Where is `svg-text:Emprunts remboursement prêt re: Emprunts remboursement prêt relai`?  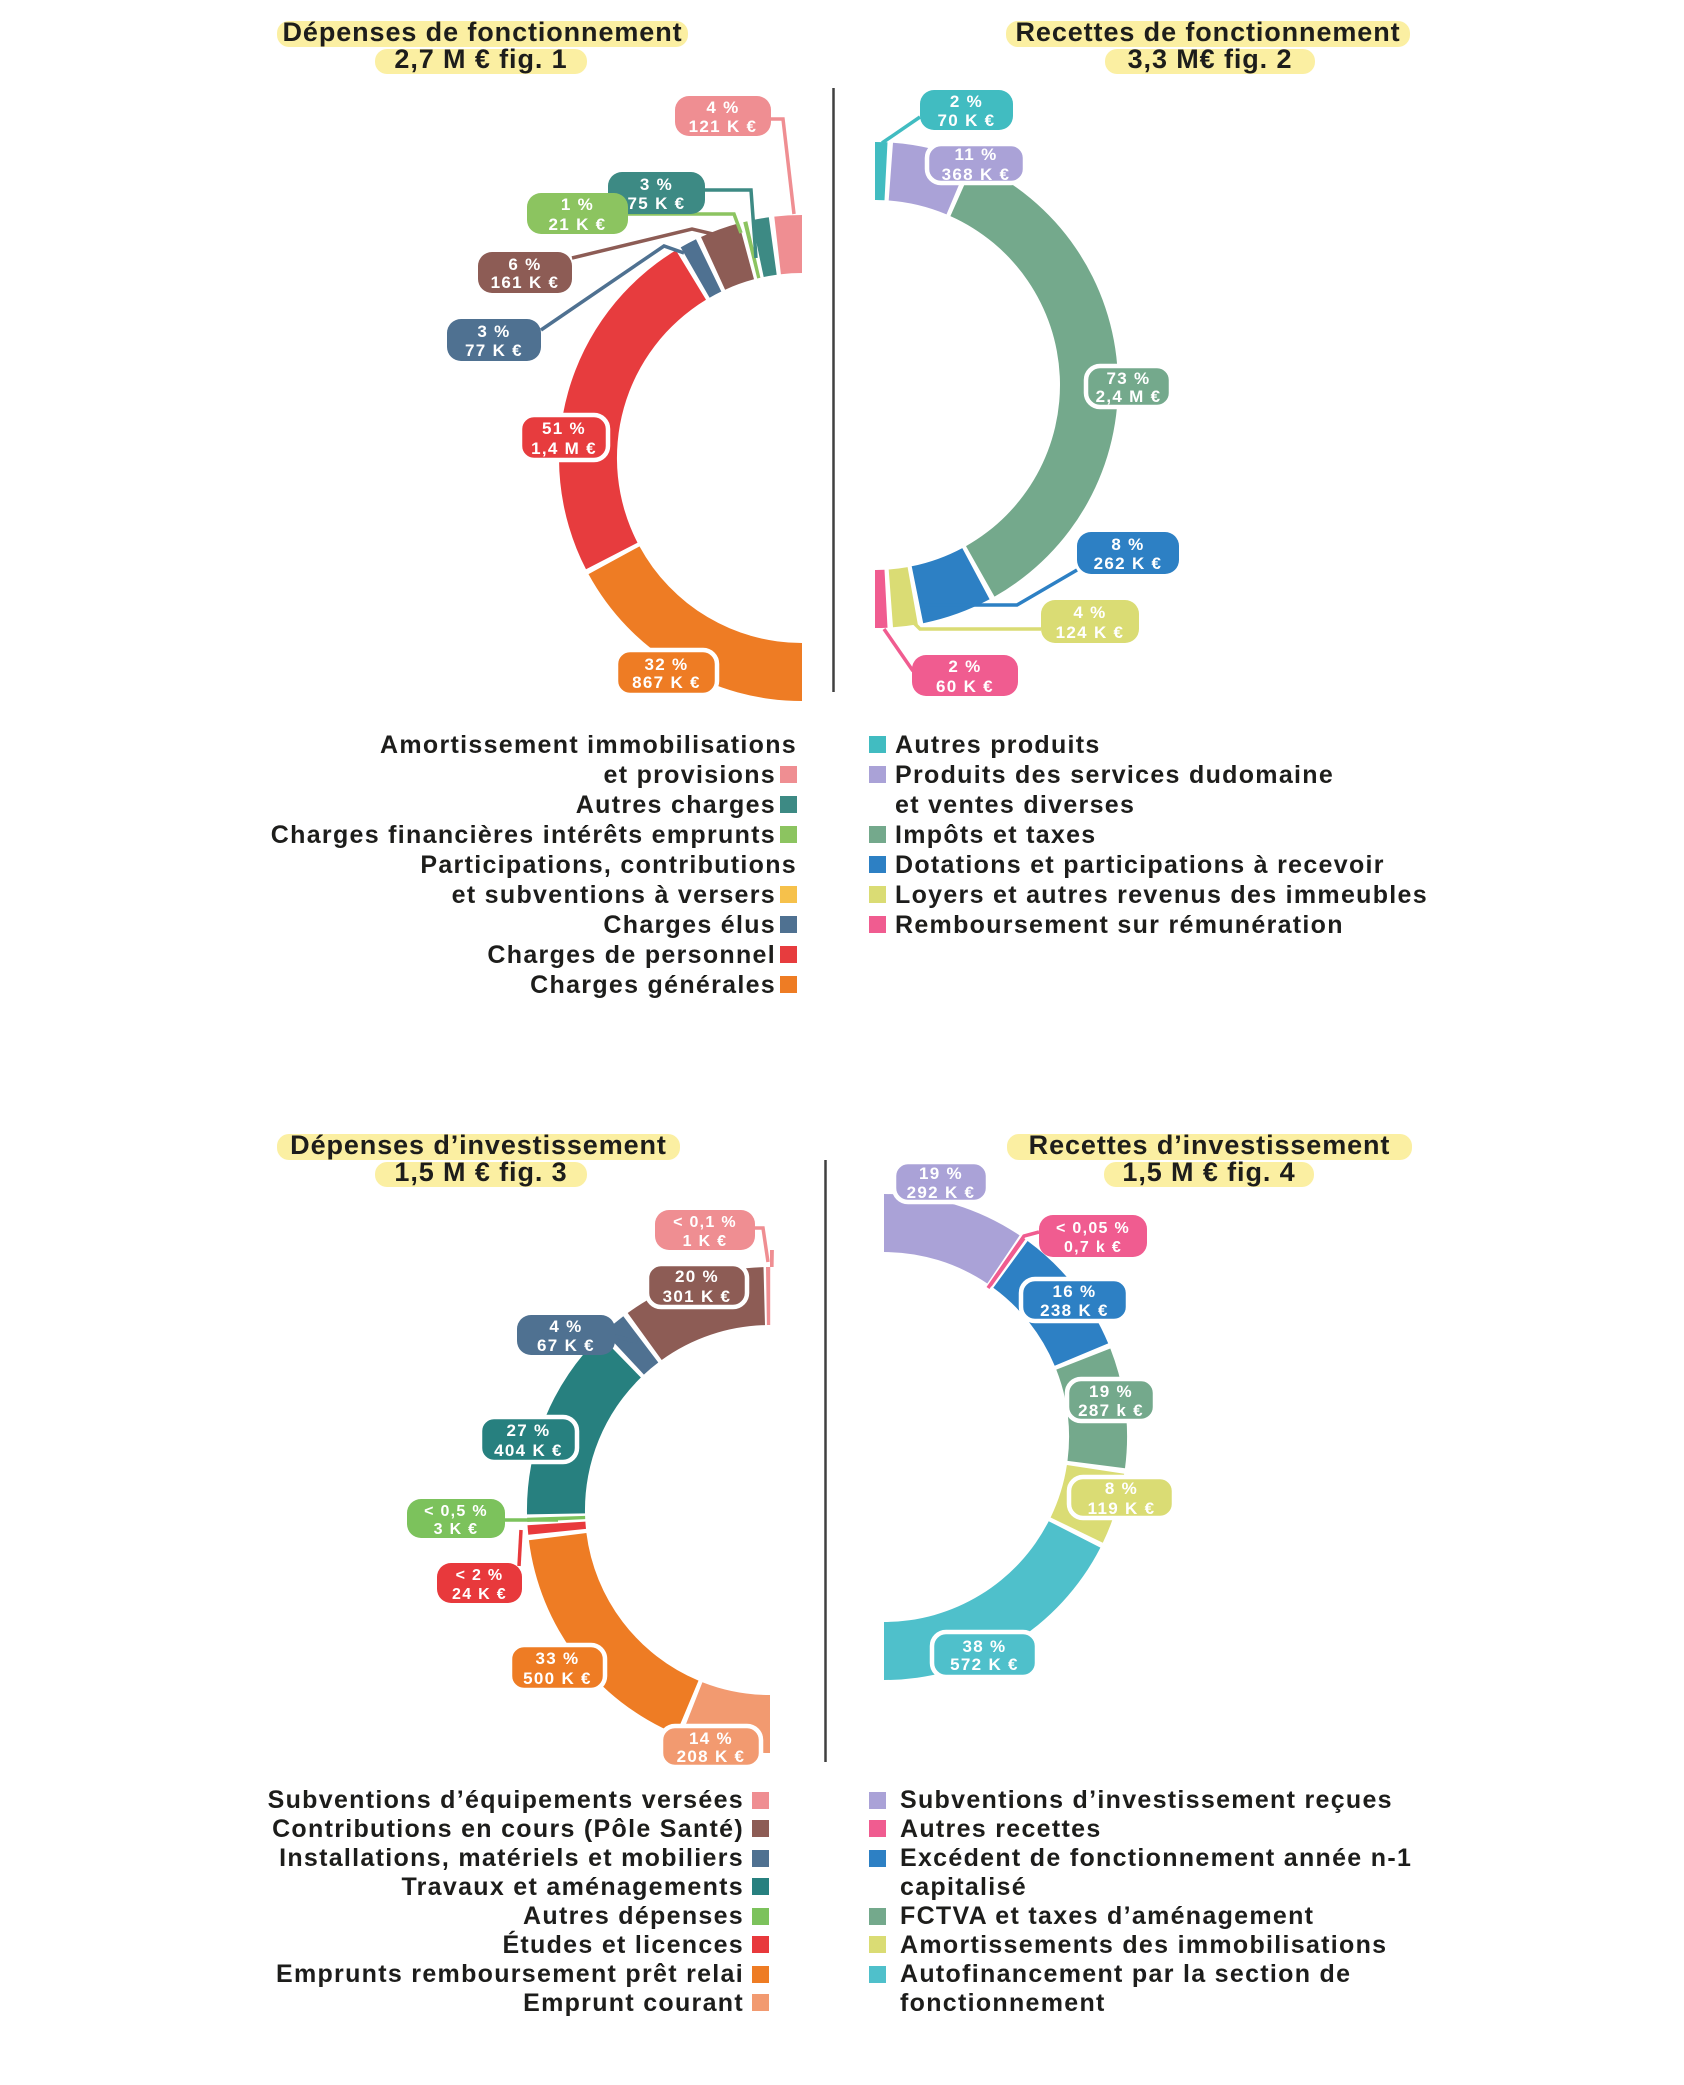
svg-text:Emprunts remboursement prêt re: Emprunts remboursement prêt relai is located at coordinates (510, 1974).